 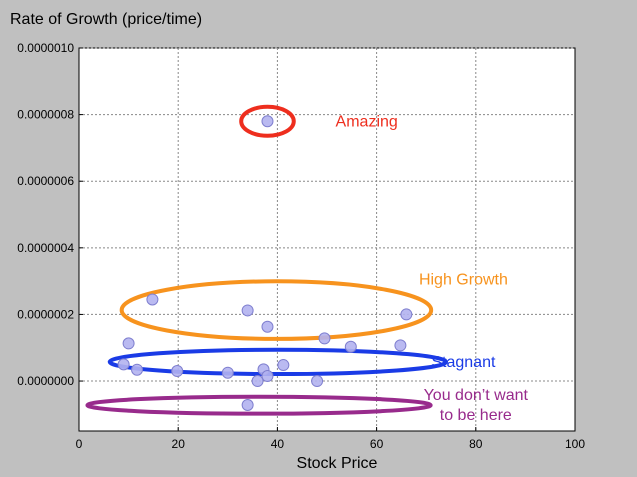 What do you see at coordinates (476, 444) in the screenshot?
I see `x-tick-label: 80` at bounding box center [476, 444].